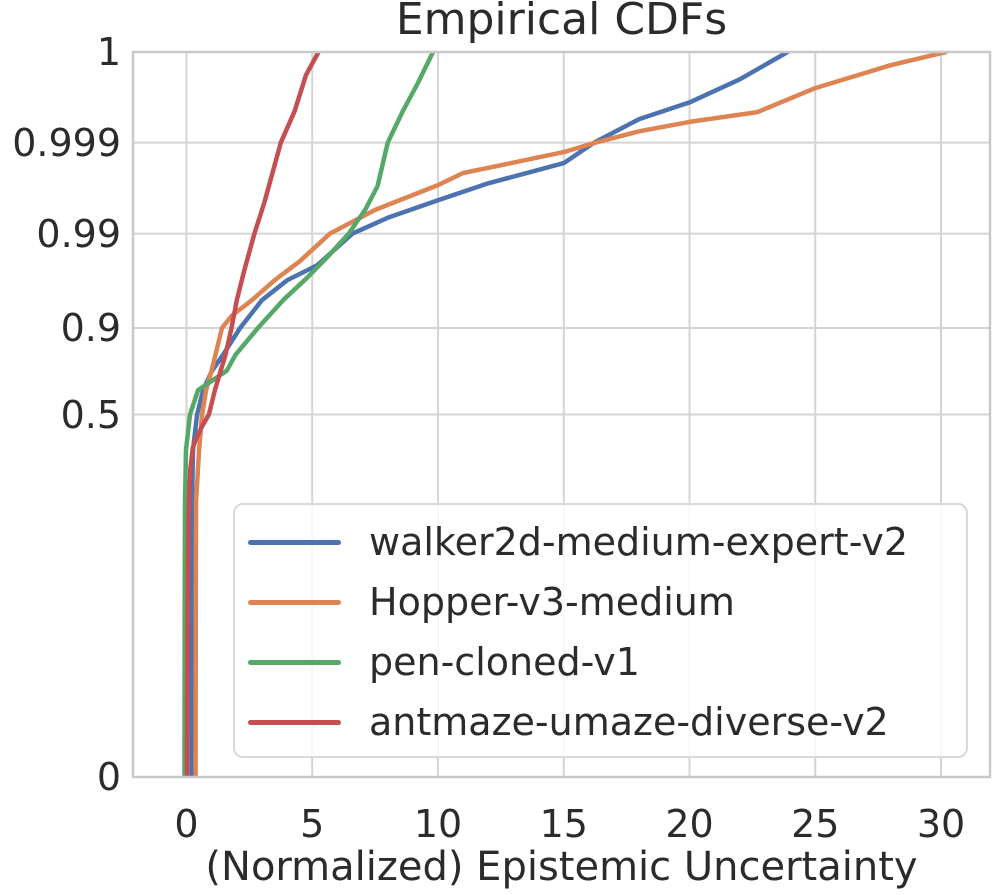 The width and height of the screenshot is (996, 895). Describe the element at coordinates (90, 328) in the screenshot. I see `y-tick-label-0.9: 0.9` at that location.